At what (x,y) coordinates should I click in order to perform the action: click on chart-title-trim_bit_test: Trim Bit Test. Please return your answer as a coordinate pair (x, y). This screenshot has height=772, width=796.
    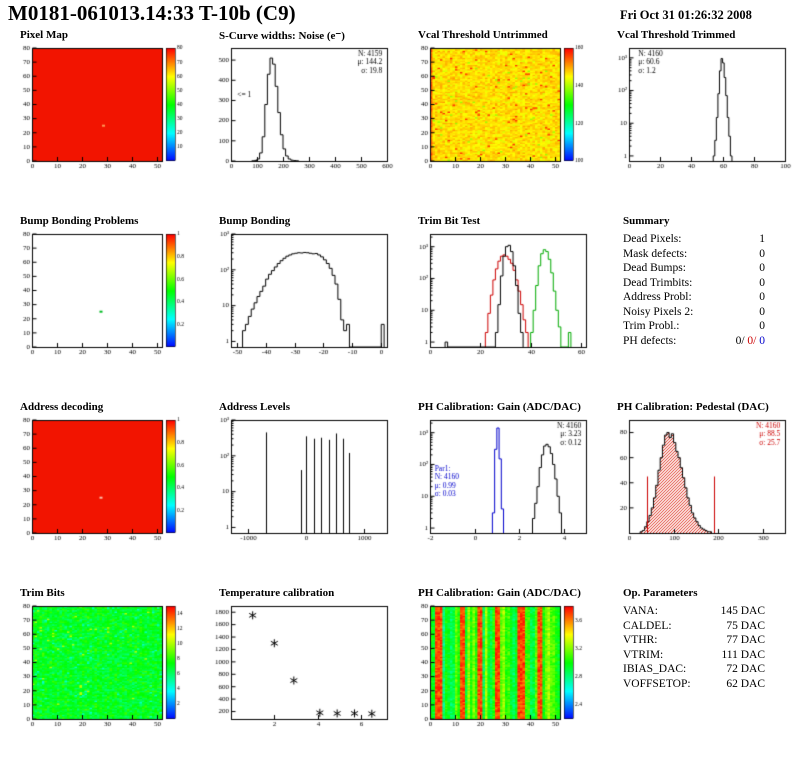
    Looking at the image, I should click on (449, 221).